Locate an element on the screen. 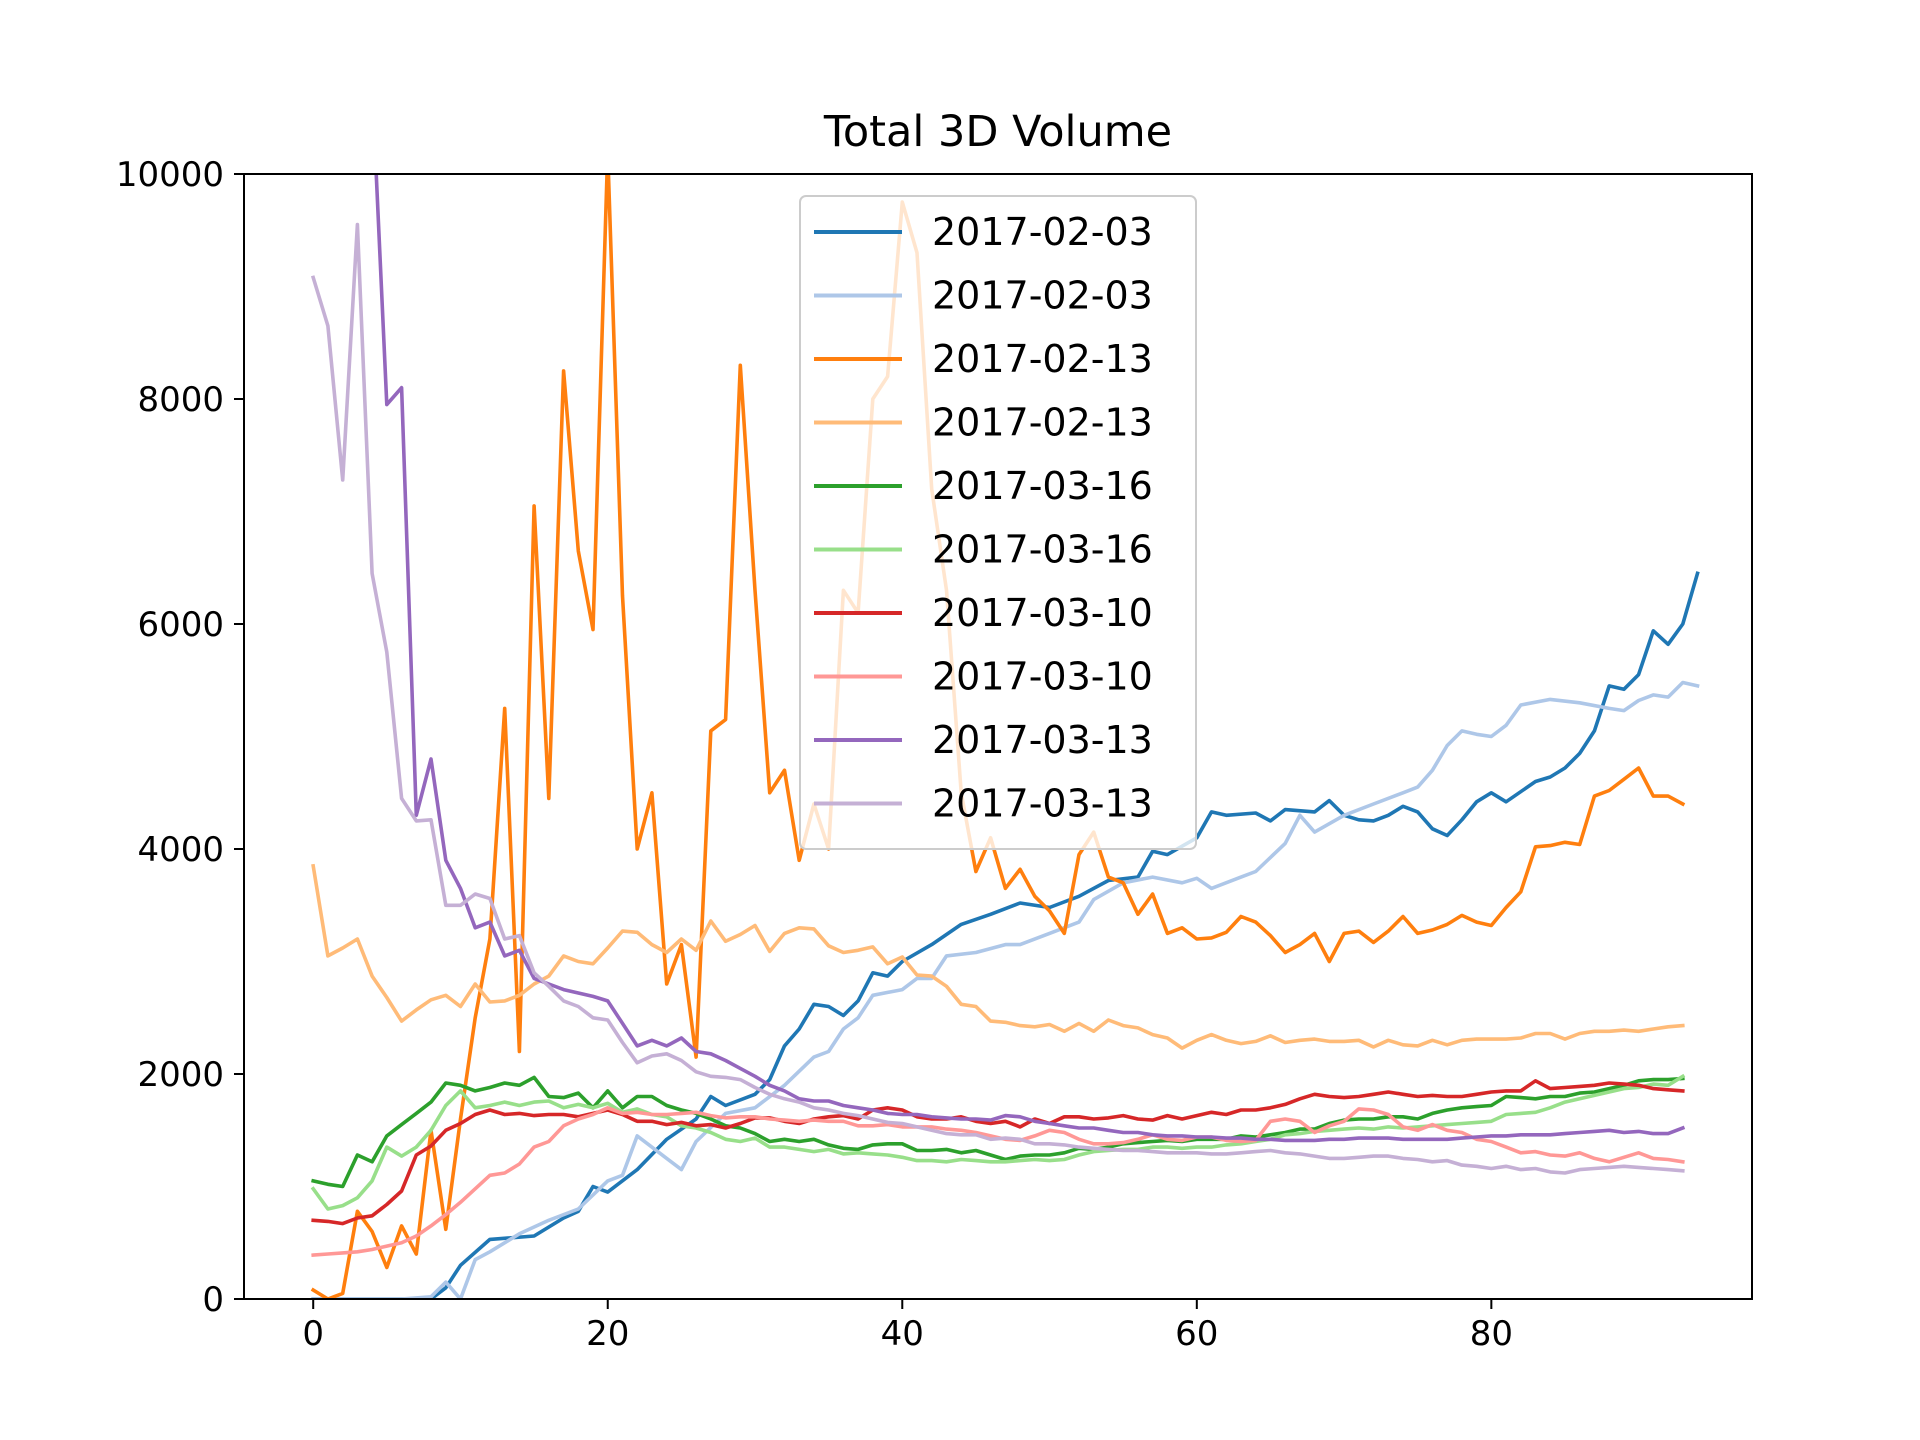 This screenshot has width=1920, height=1440. x-tick-label: 0 is located at coordinates (313, 1334).